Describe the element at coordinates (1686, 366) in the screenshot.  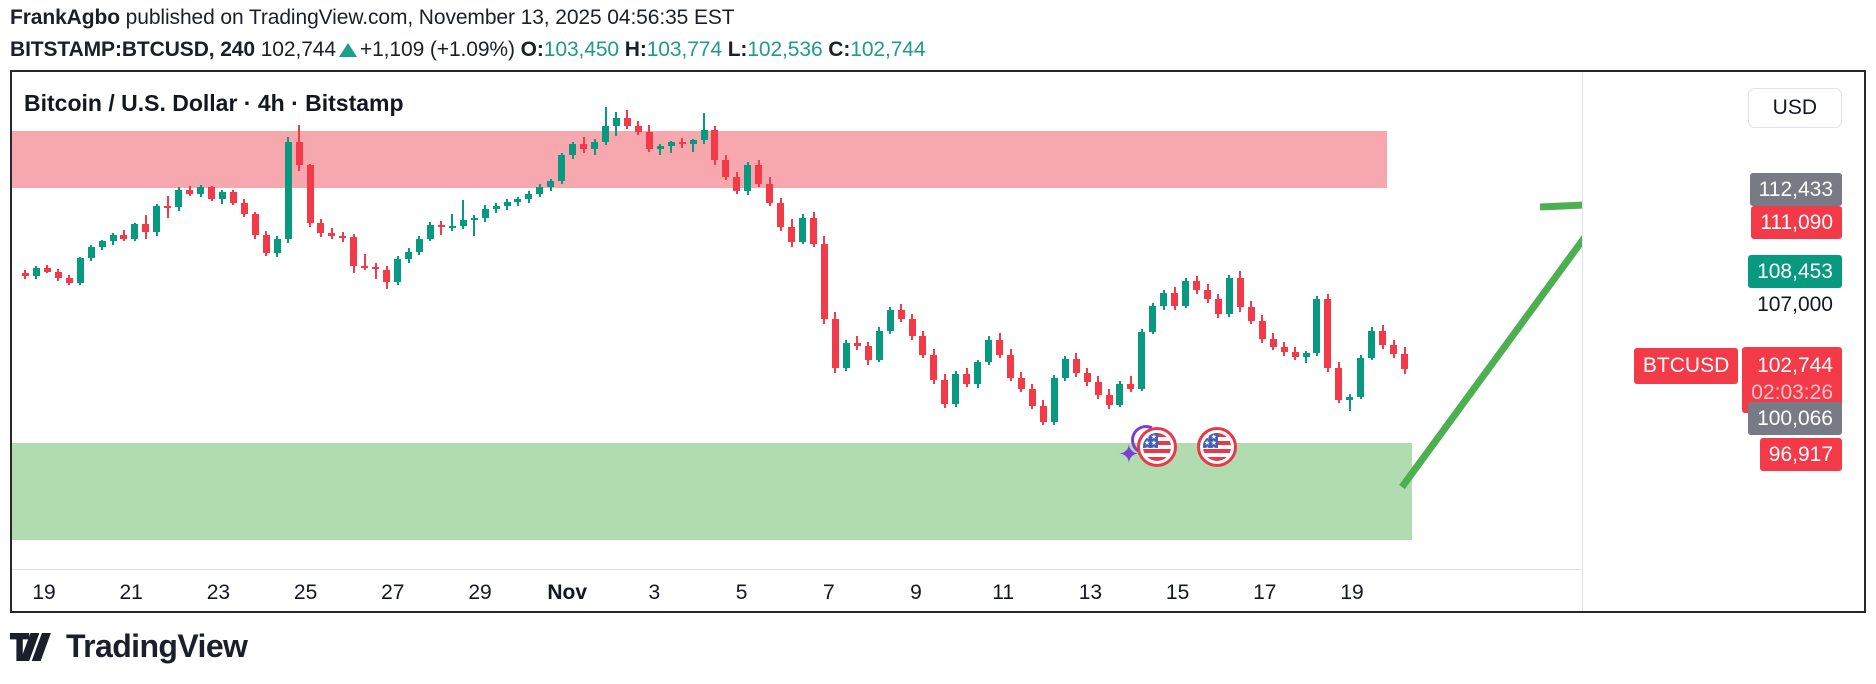
I see `ticker-tag: BTCUSD` at that location.